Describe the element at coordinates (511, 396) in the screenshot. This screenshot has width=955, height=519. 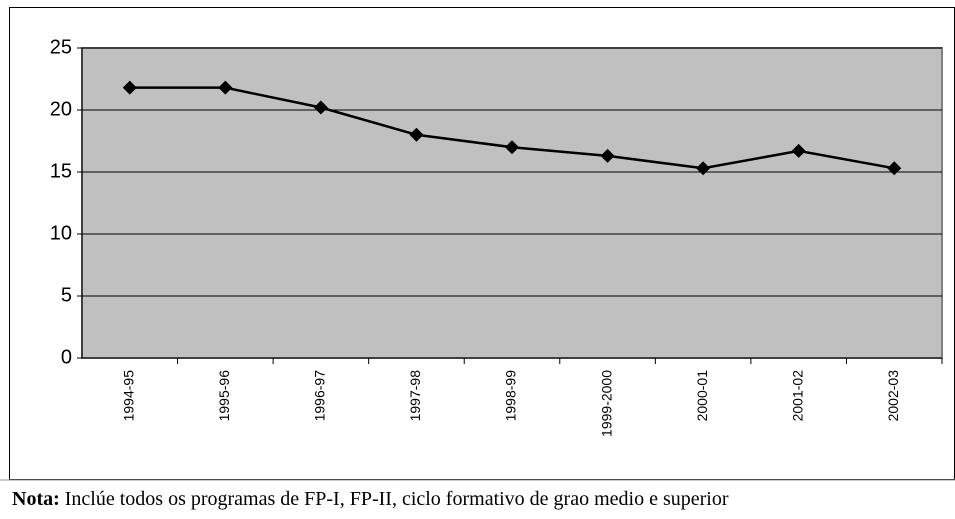
I see `x-tick-label: 1998-99` at that location.